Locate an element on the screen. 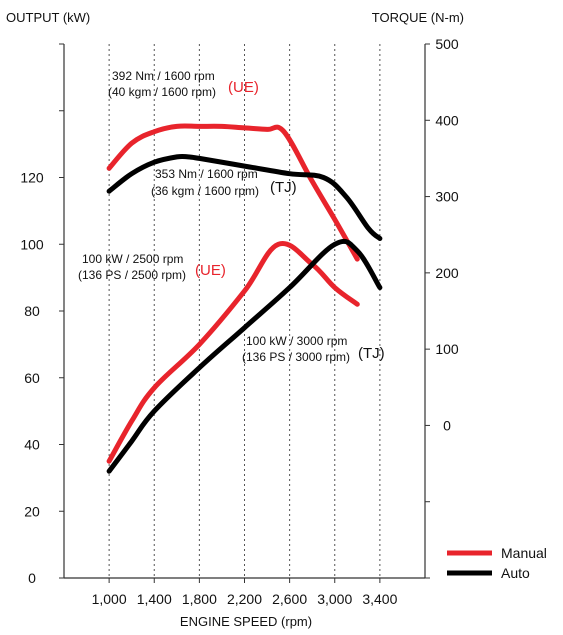  legend-label-manual: Manual is located at coordinates (524, 553).